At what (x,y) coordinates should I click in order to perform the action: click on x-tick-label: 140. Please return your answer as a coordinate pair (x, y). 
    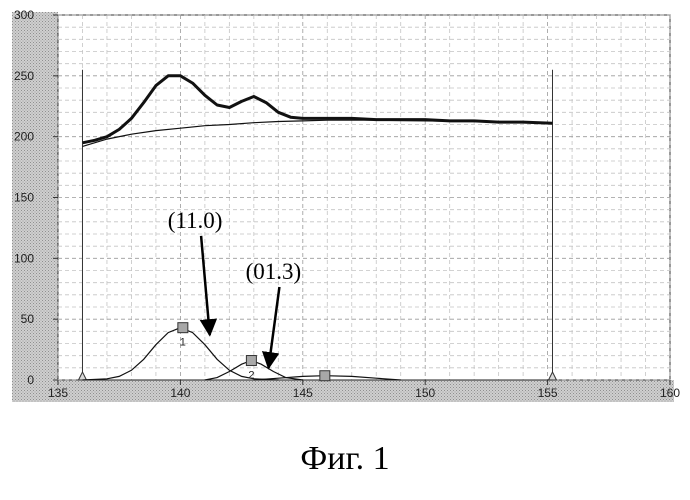
    Looking at the image, I should click on (180, 393).